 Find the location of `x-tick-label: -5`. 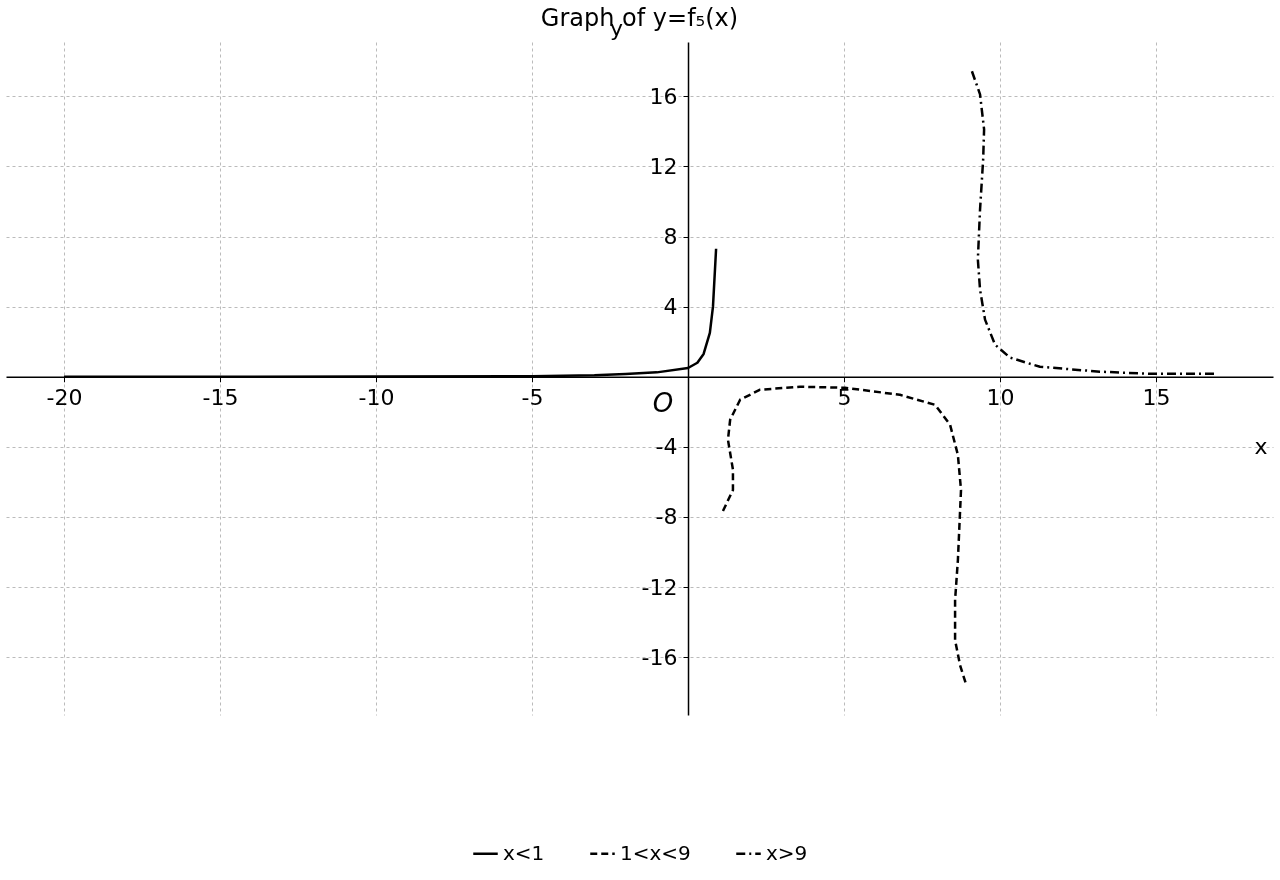

x-tick-label: -5 is located at coordinates (532, 398).